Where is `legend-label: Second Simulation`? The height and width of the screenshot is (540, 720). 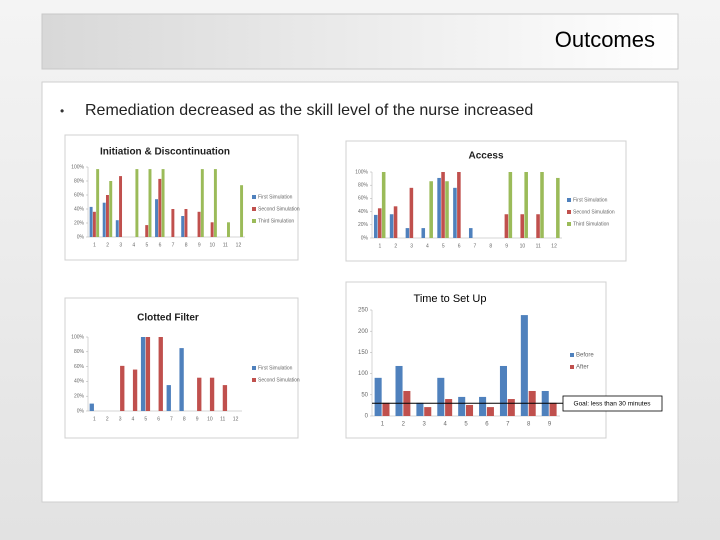
legend-label: Second Simulation is located at coordinates (279, 380).